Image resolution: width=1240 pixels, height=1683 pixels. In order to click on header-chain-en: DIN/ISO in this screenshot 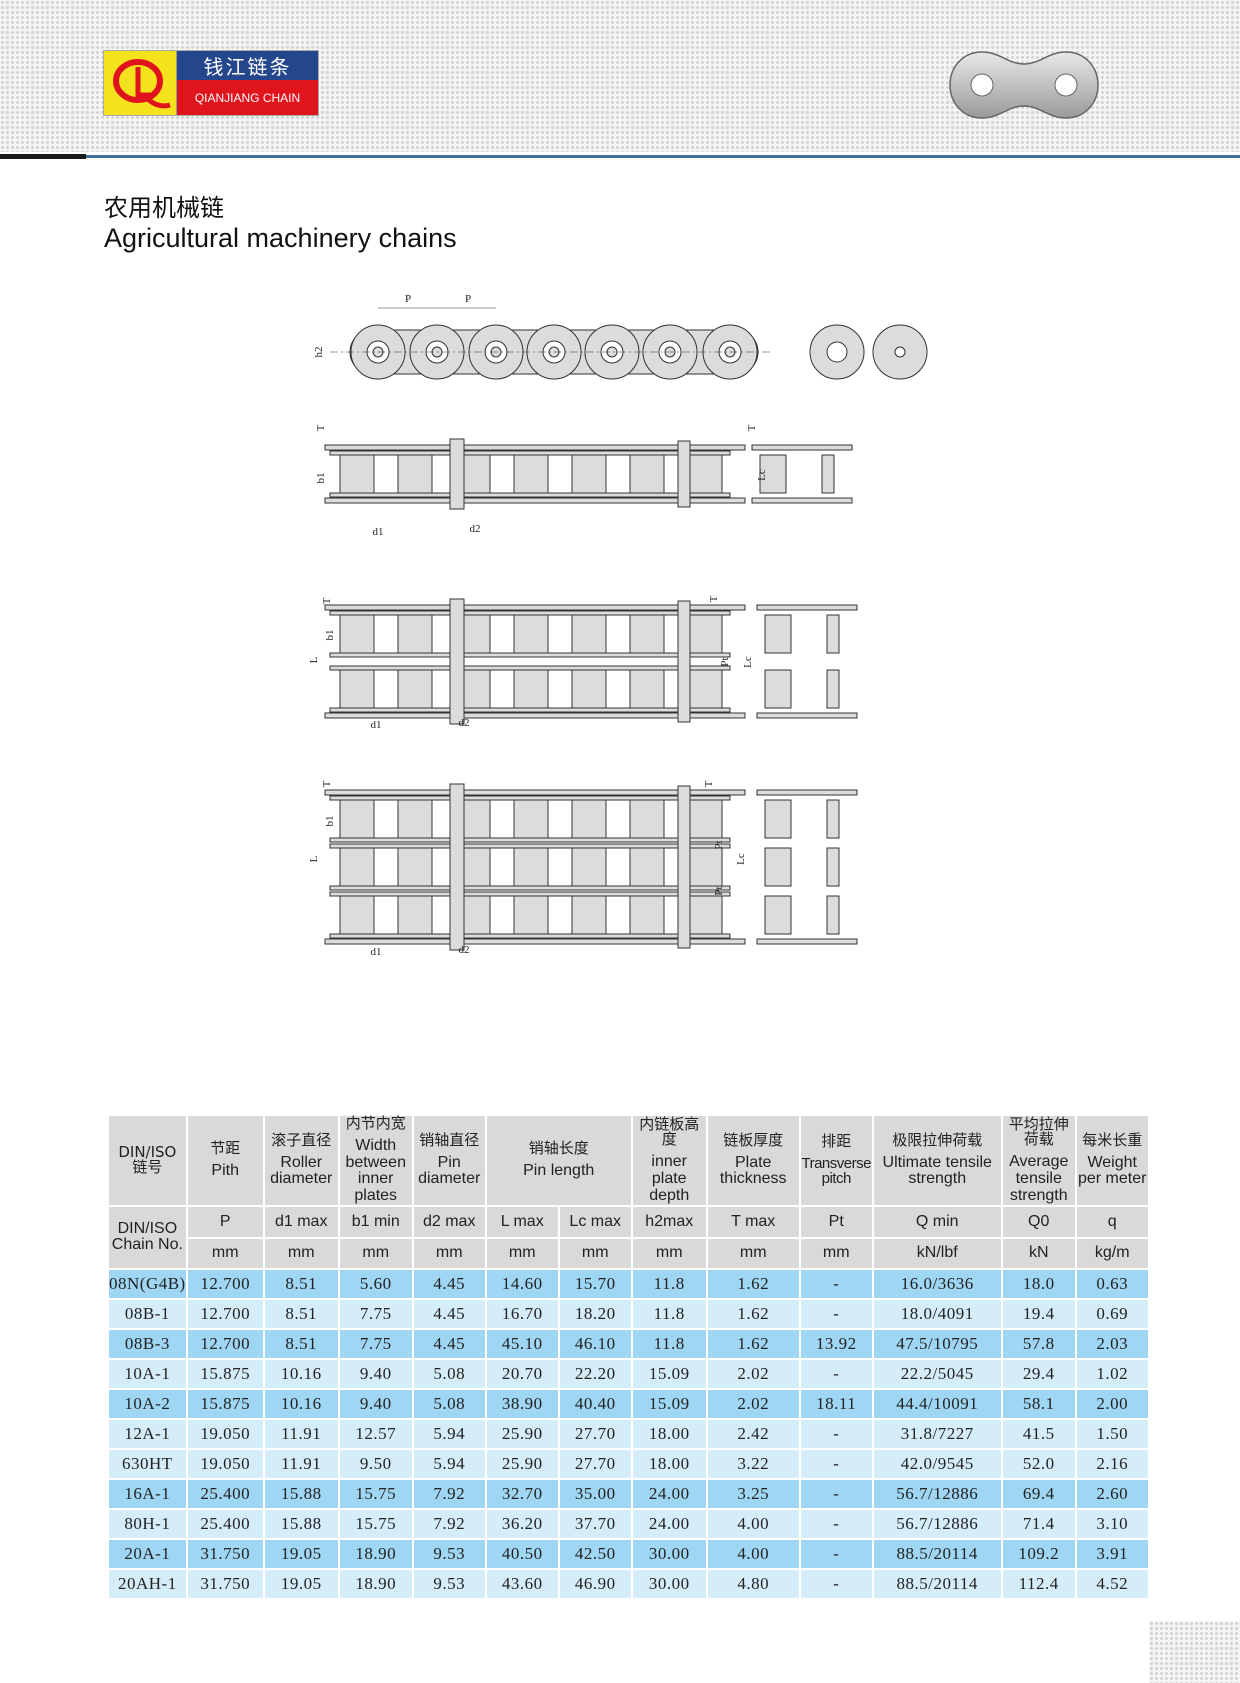, I will do `click(147, 1228)`.